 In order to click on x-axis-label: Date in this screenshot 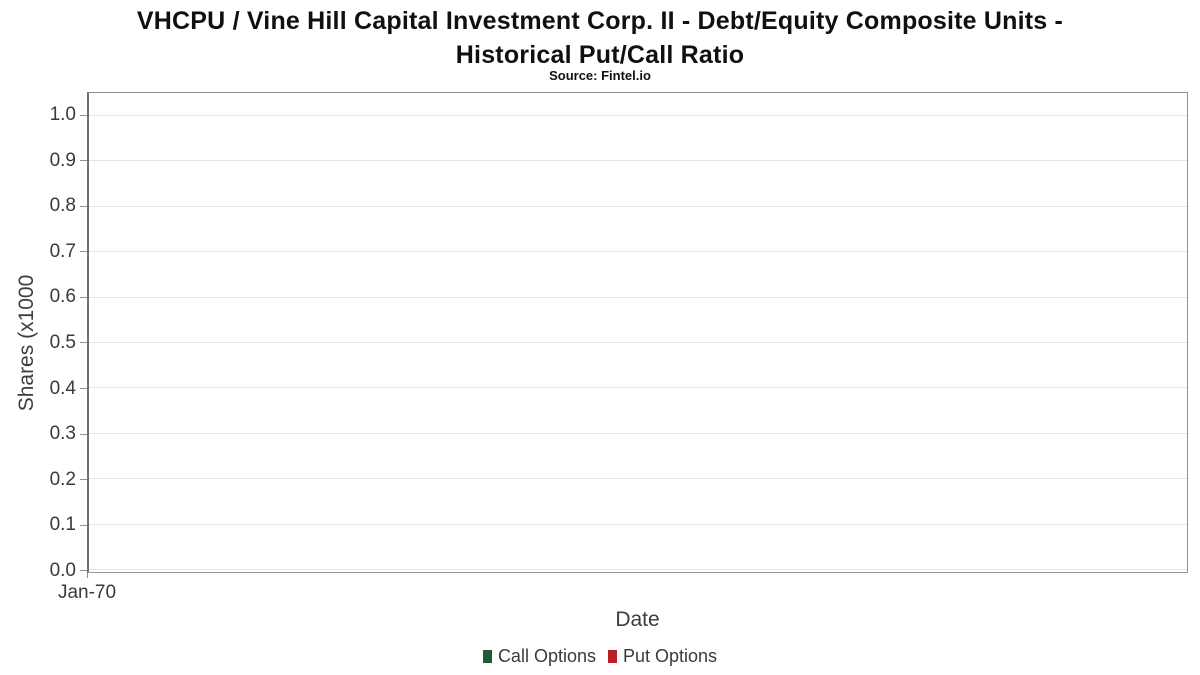, I will do `click(637, 619)`.